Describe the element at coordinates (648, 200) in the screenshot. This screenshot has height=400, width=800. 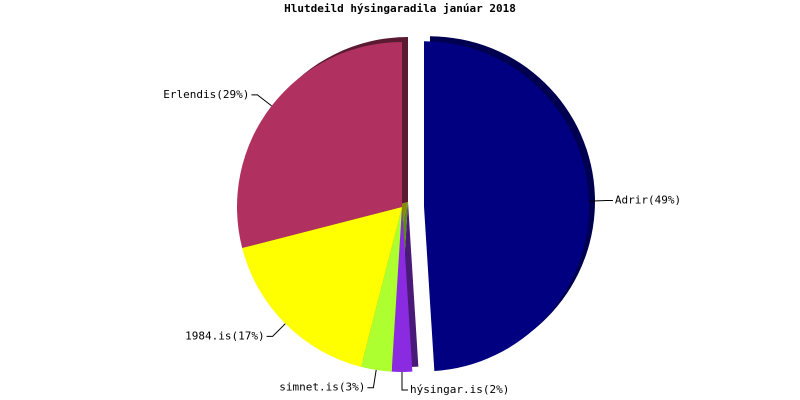
I see `slice-label: Adrir(49%)` at that location.